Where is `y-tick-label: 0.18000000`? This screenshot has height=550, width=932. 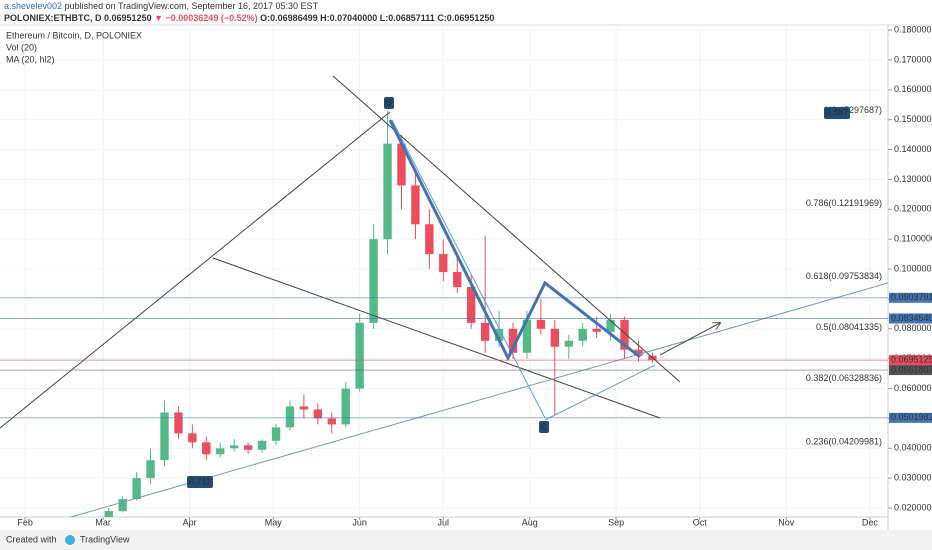
y-tick-label: 0.18000000 is located at coordinates (913, 29).